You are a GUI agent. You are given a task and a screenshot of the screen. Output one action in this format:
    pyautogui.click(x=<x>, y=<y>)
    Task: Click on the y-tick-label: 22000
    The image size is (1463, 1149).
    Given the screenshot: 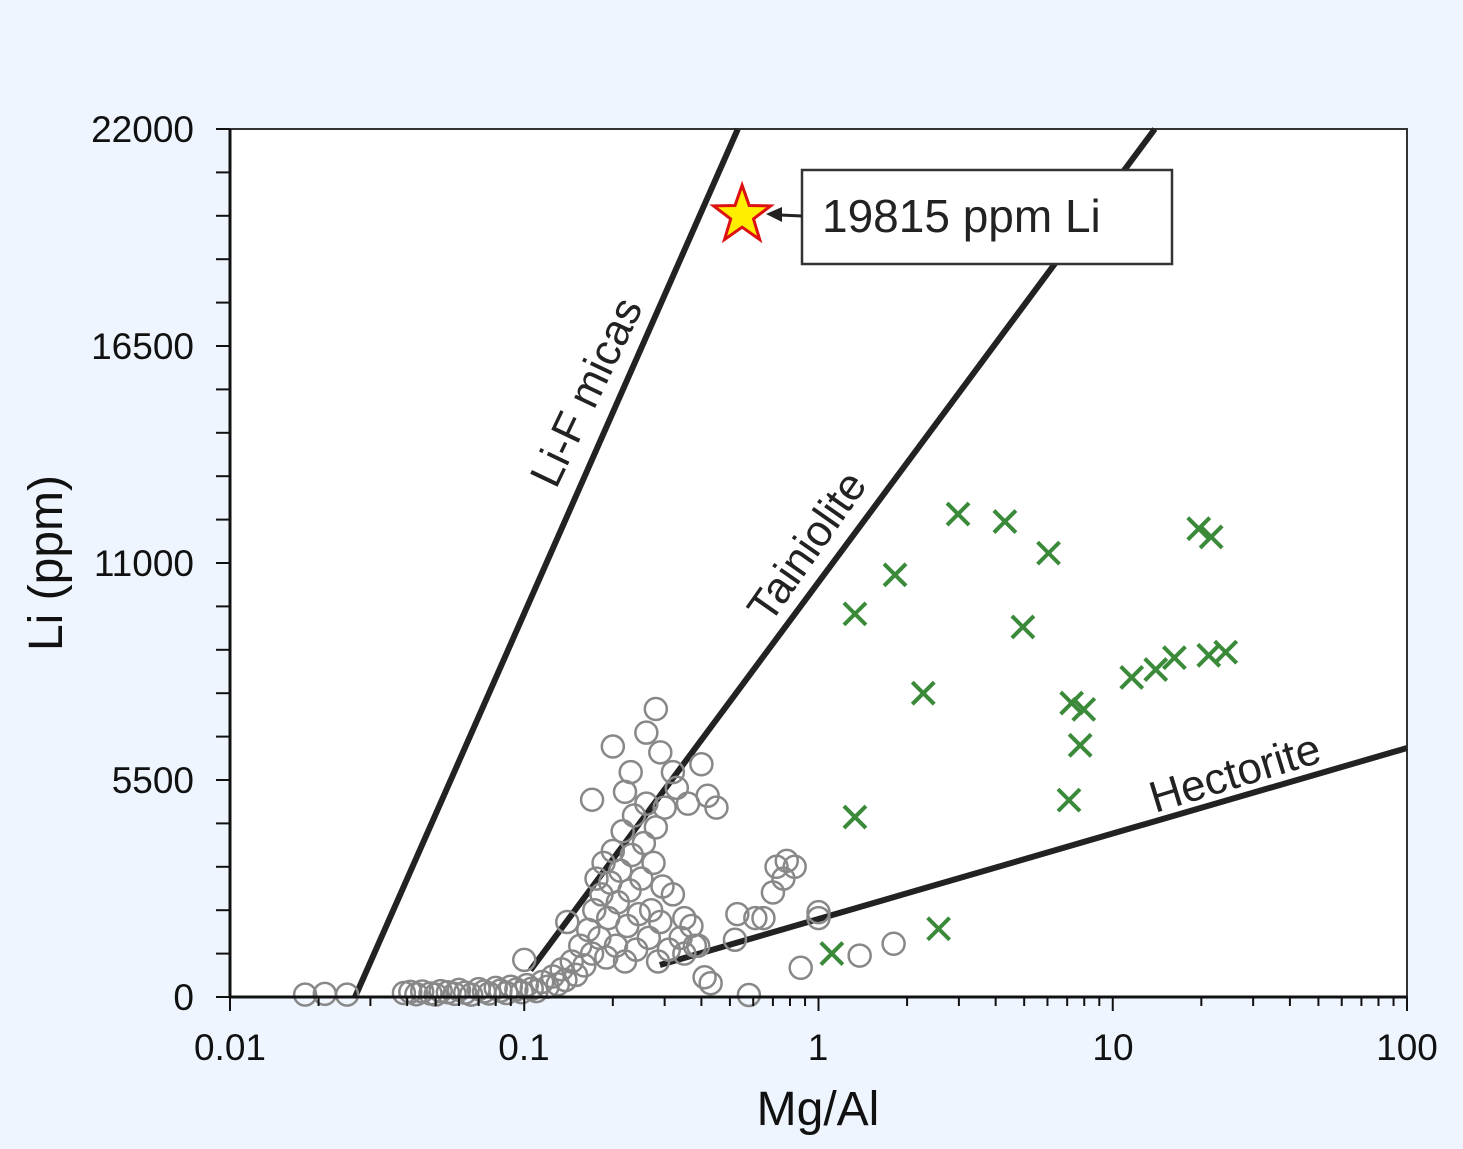 What is the action you would take?
    pyautogui.click(x=142, y=129)
    